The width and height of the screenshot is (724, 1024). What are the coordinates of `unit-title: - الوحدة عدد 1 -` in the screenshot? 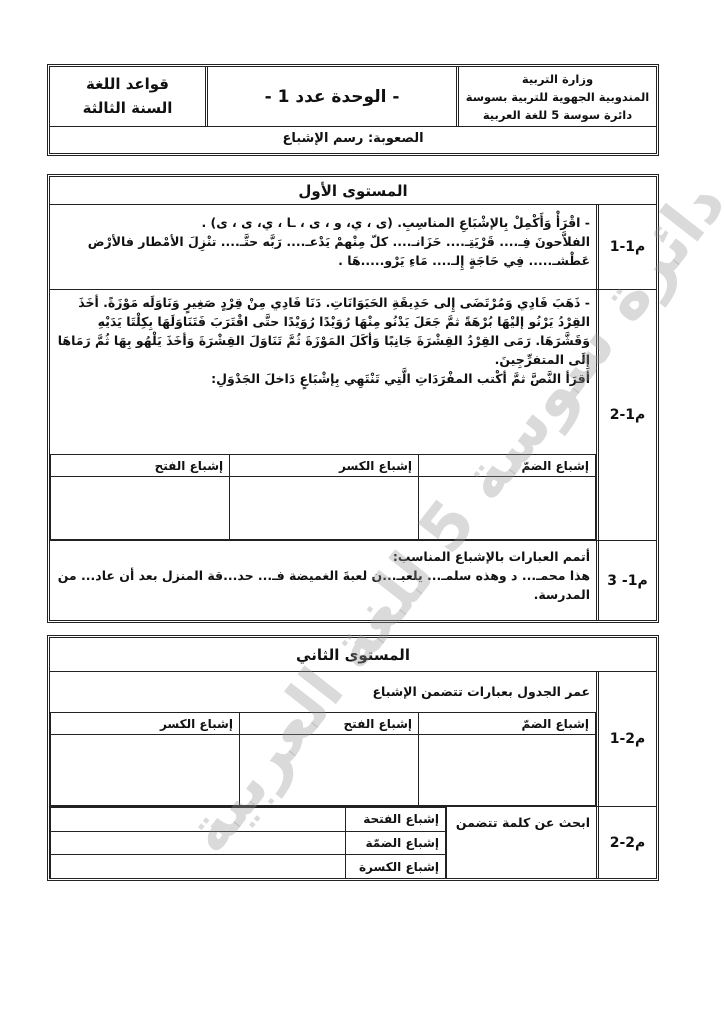 It's located at (330, 96).